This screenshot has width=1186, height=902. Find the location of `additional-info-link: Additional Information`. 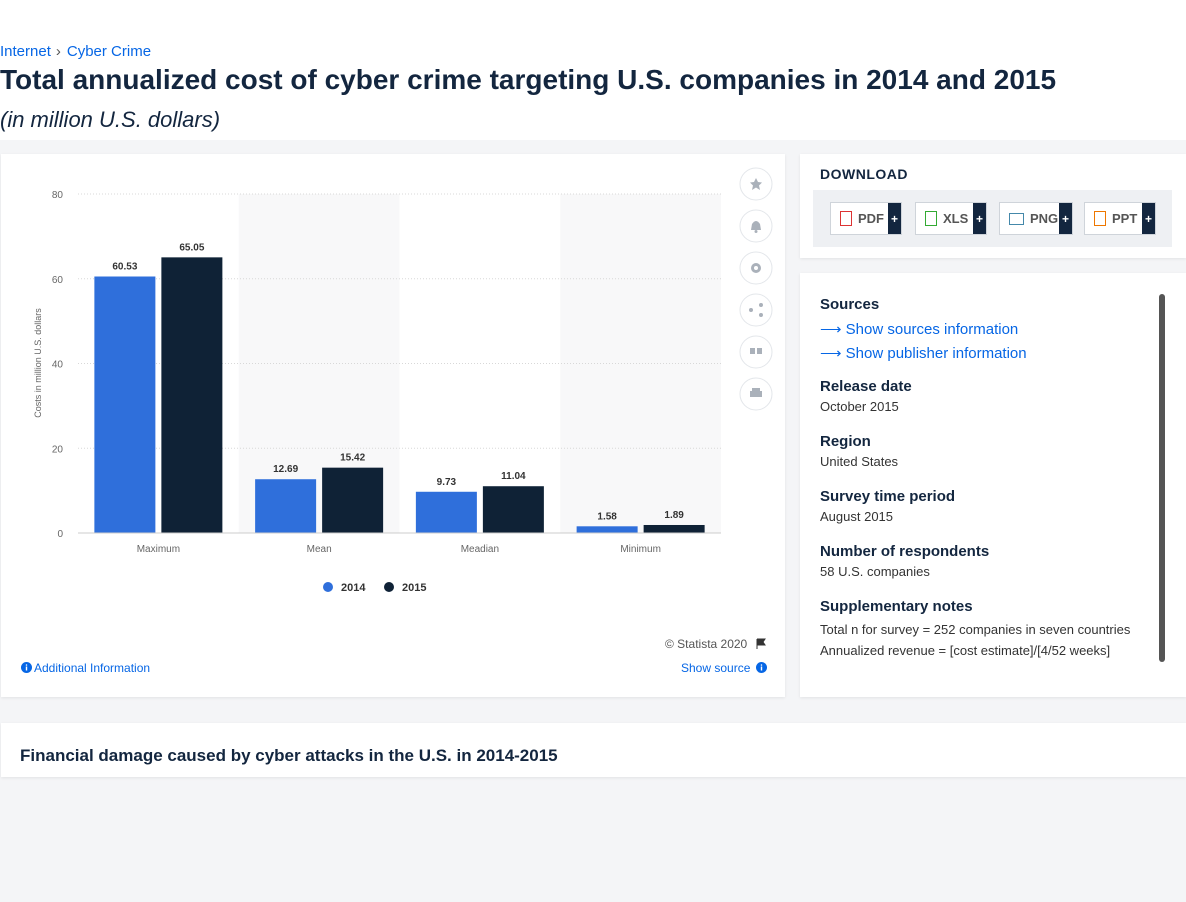

additional-info-link: Additional Information is located at coordinates (92, 668).